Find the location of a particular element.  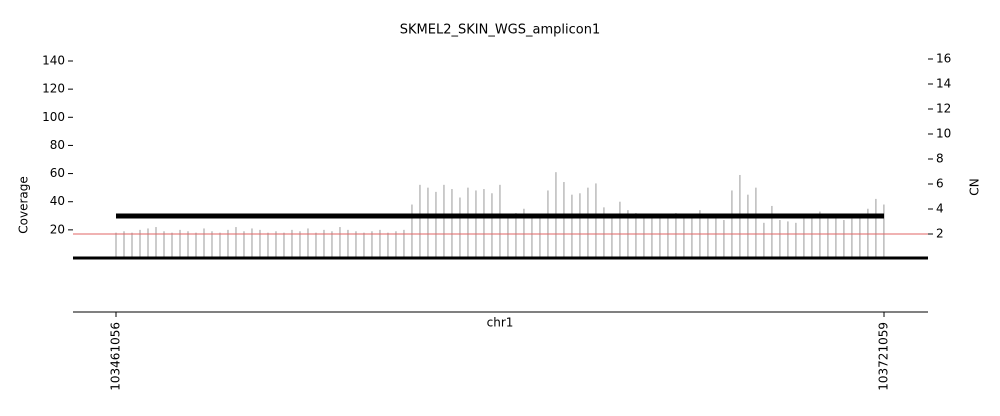

y2-tick-label: 12 is located at coordinates (943, 109).